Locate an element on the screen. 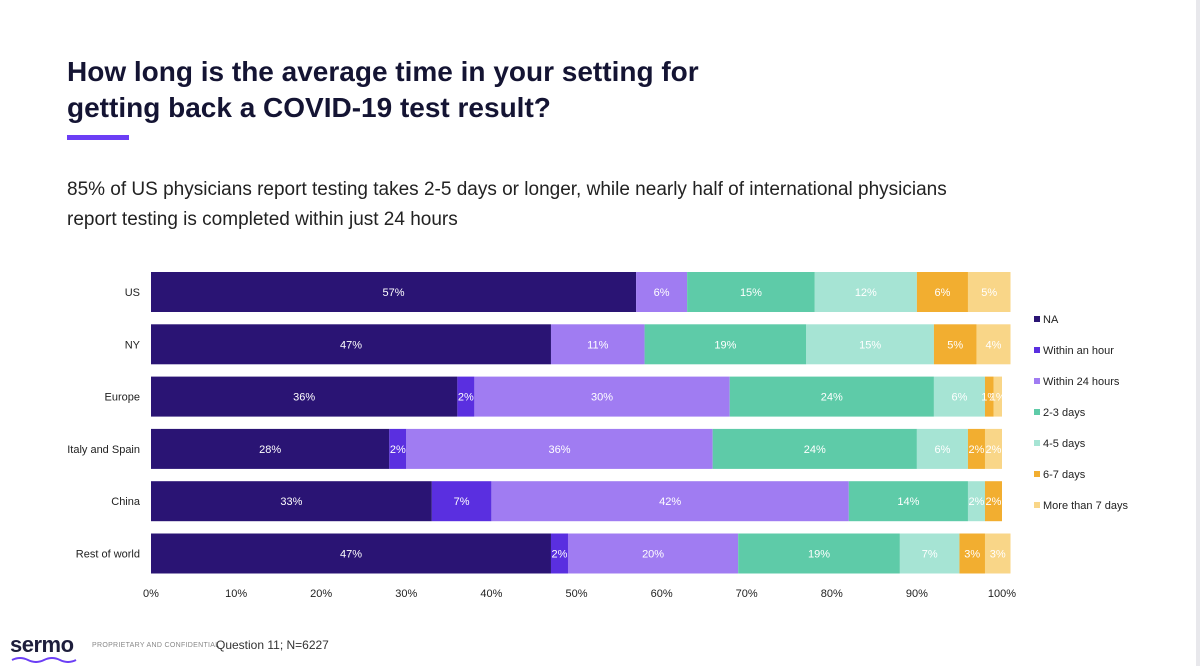 The width and height of the screenshot is (1200, 666). bar-segment-rest-of-world-6-7-days is located at coordinates (972, 553).